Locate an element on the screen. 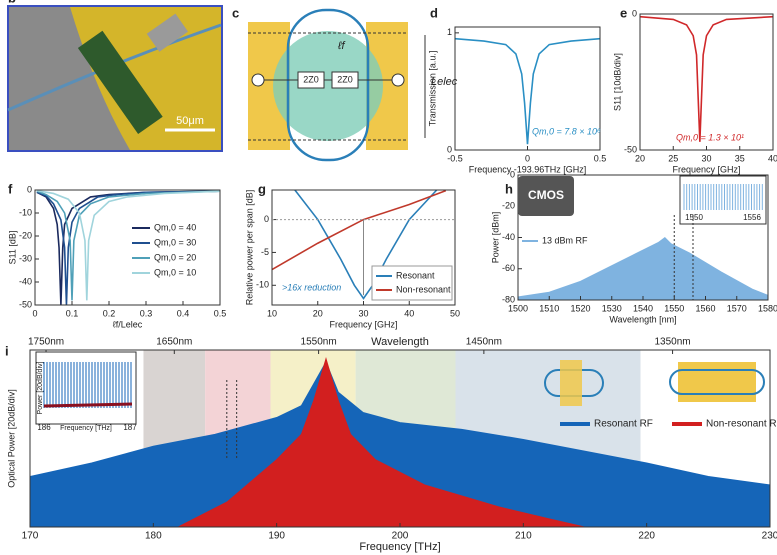 The image size is (777, 555). x-tick-label: 25 is located at coordinates (673, 158).